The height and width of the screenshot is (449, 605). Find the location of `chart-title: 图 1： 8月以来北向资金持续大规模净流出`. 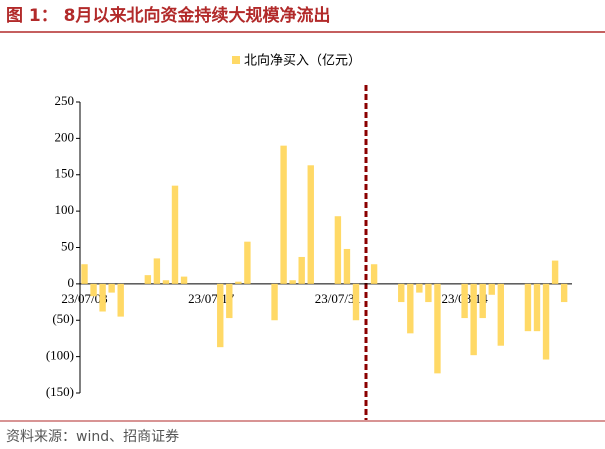

chart-title: 图 1： 8月以来北向资金持续大规模净流出 is located at coordinates (168, 15).